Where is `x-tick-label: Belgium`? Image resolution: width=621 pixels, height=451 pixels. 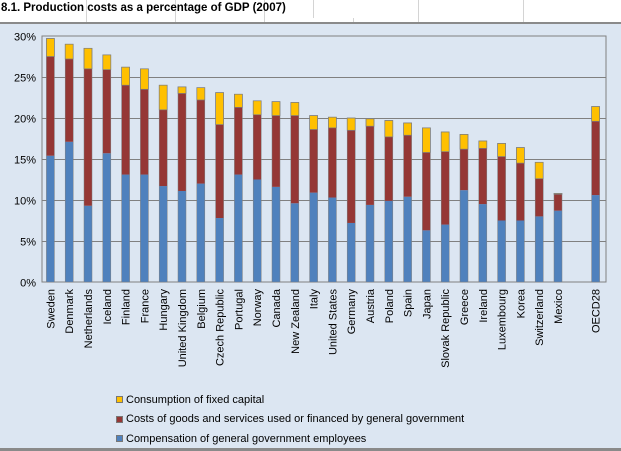 x-tick-label: Belgium is located at coordinates (202, 309).